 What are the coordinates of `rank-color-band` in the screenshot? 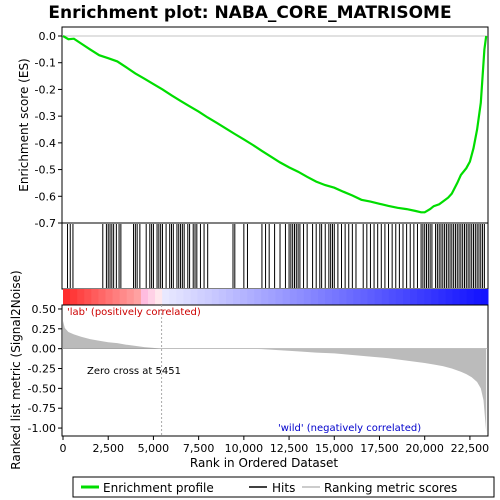 It's located at (276, 297).